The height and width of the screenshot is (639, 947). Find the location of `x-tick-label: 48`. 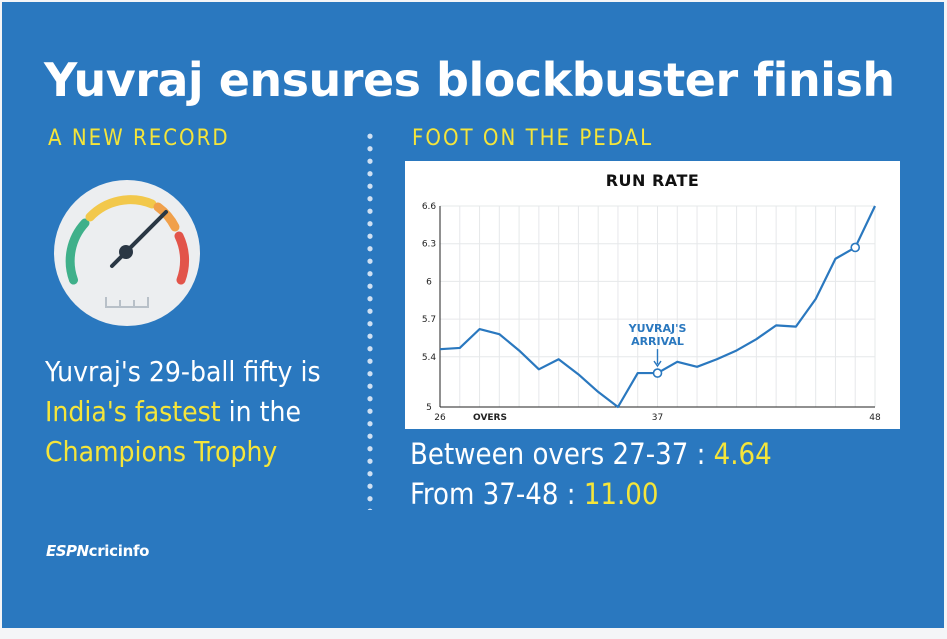

x-tick-label: 48 is located at coordinates (875, 418).